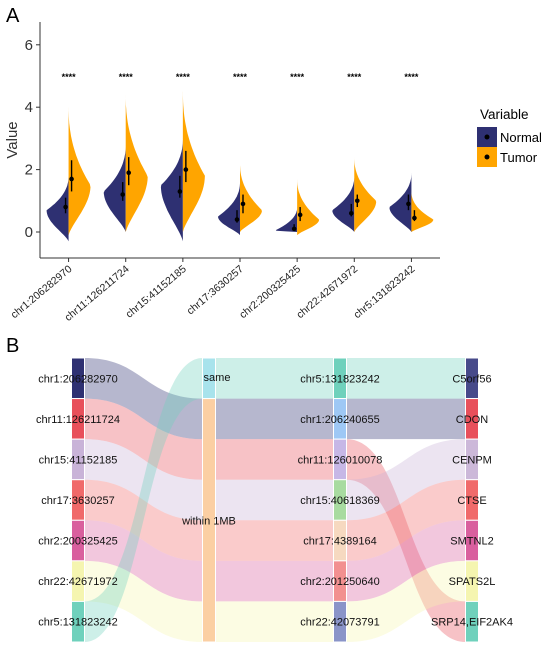 This screenshot has width=550, height=651. I want to click on x-tick-label: chr17:3630257, so click(216, 290).